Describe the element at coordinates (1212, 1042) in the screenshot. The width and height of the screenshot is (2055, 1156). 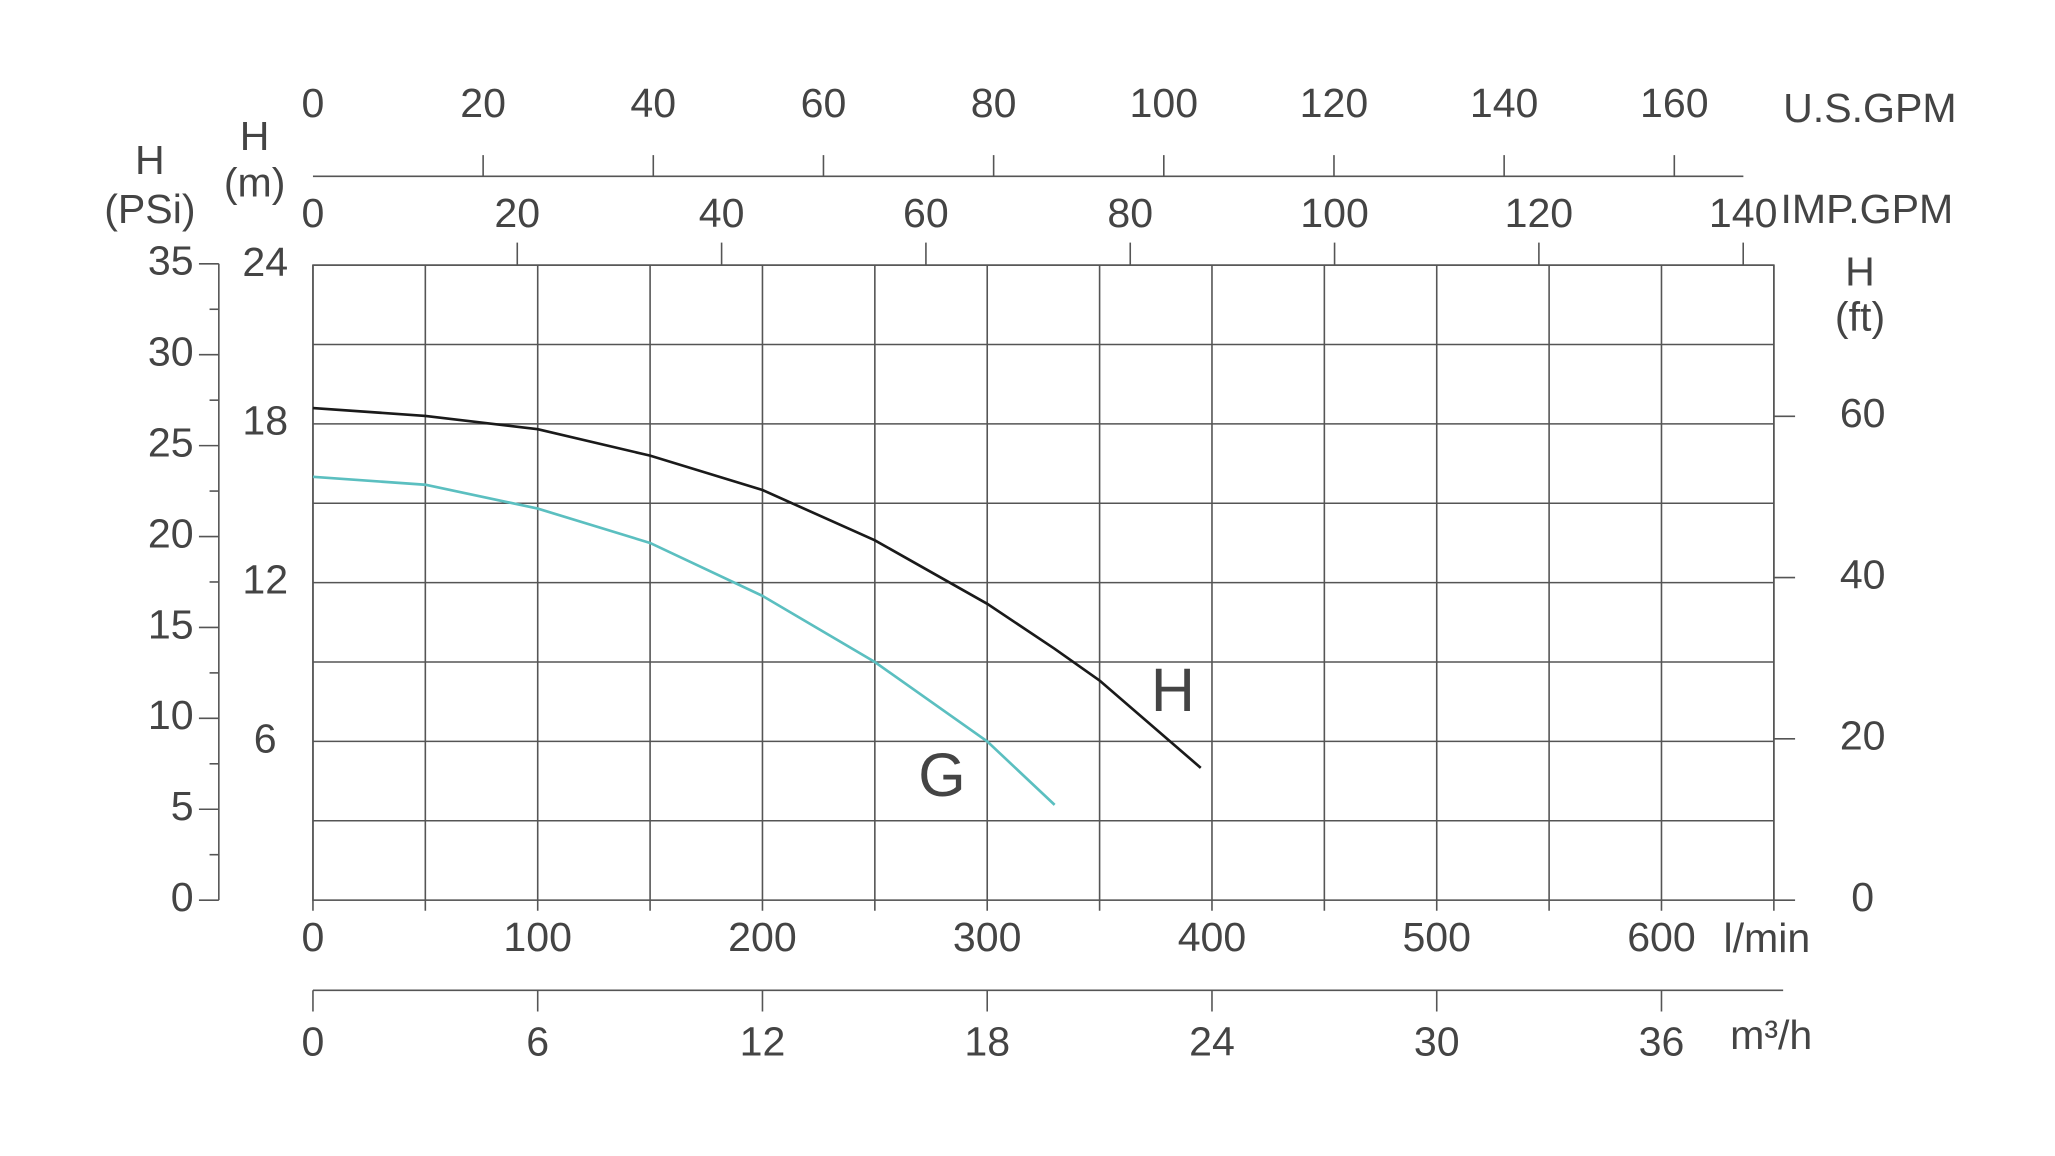
I see `bottom-tick-label: 24` at that location.